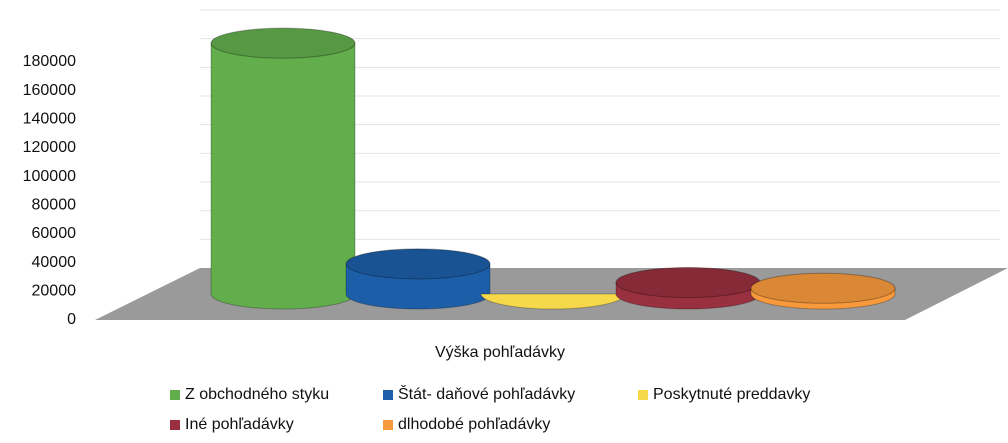 This screenshot has width=1008, height=443. What do you see at coordinates (474, 424) in the screenshot?
I see `legend-label: dlhodobé pohľadávky` at bounding box center [474, 424].